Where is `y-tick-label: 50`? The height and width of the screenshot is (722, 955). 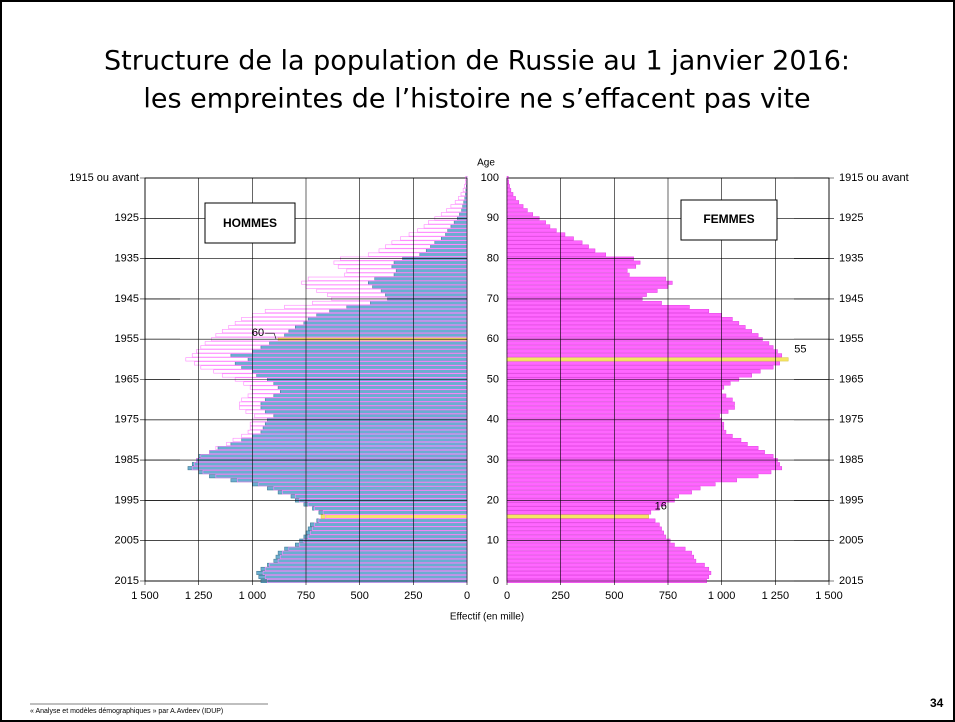
y-tick-label: 50 is located at coordinates (493, 379).